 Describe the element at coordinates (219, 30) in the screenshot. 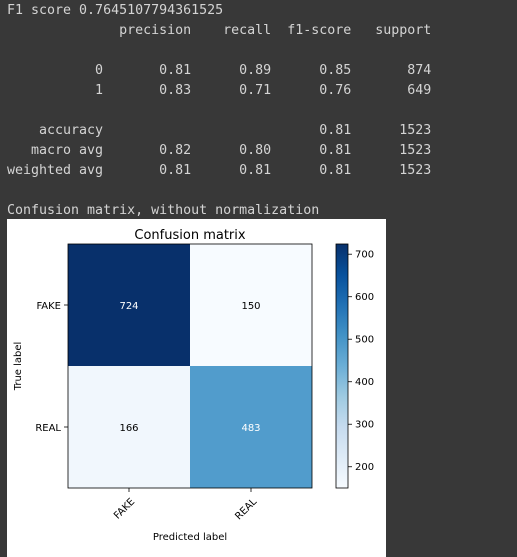

I see `report-header: precision recall f1-score support` at that location.